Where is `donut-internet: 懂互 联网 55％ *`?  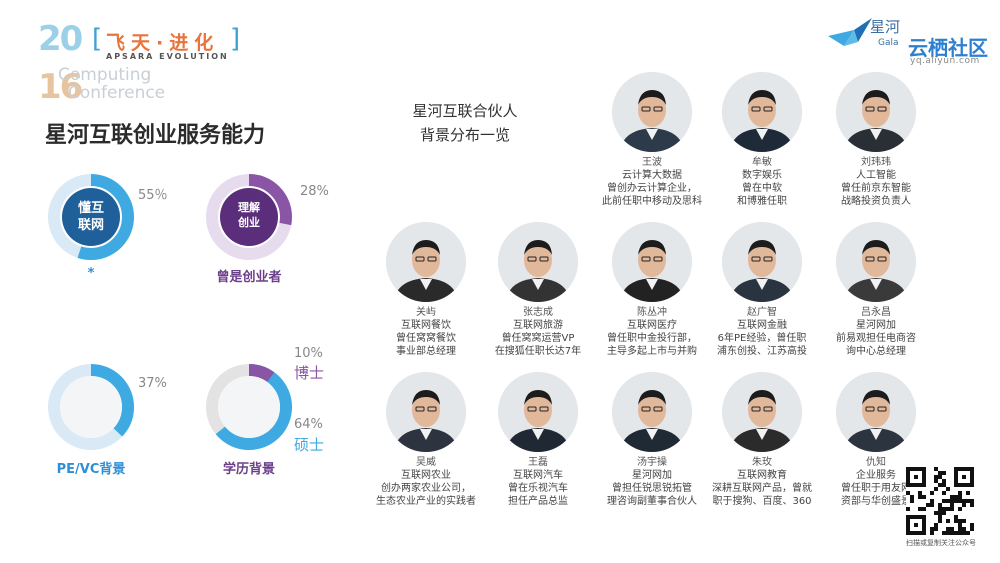 donut-internet: 懂互 联网 55％ * is located at coordinates (111, 227).